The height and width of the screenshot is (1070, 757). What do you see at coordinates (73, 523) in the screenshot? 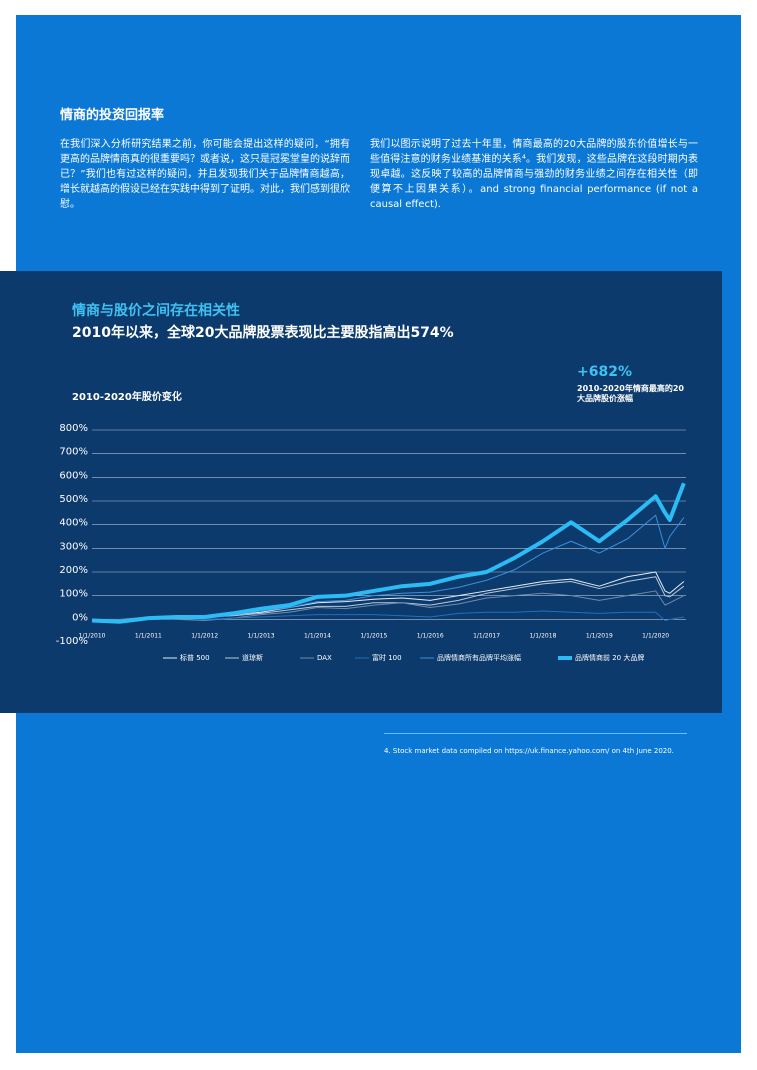
I see `y-tick-label: 400%` at bounding box center [73, 523].